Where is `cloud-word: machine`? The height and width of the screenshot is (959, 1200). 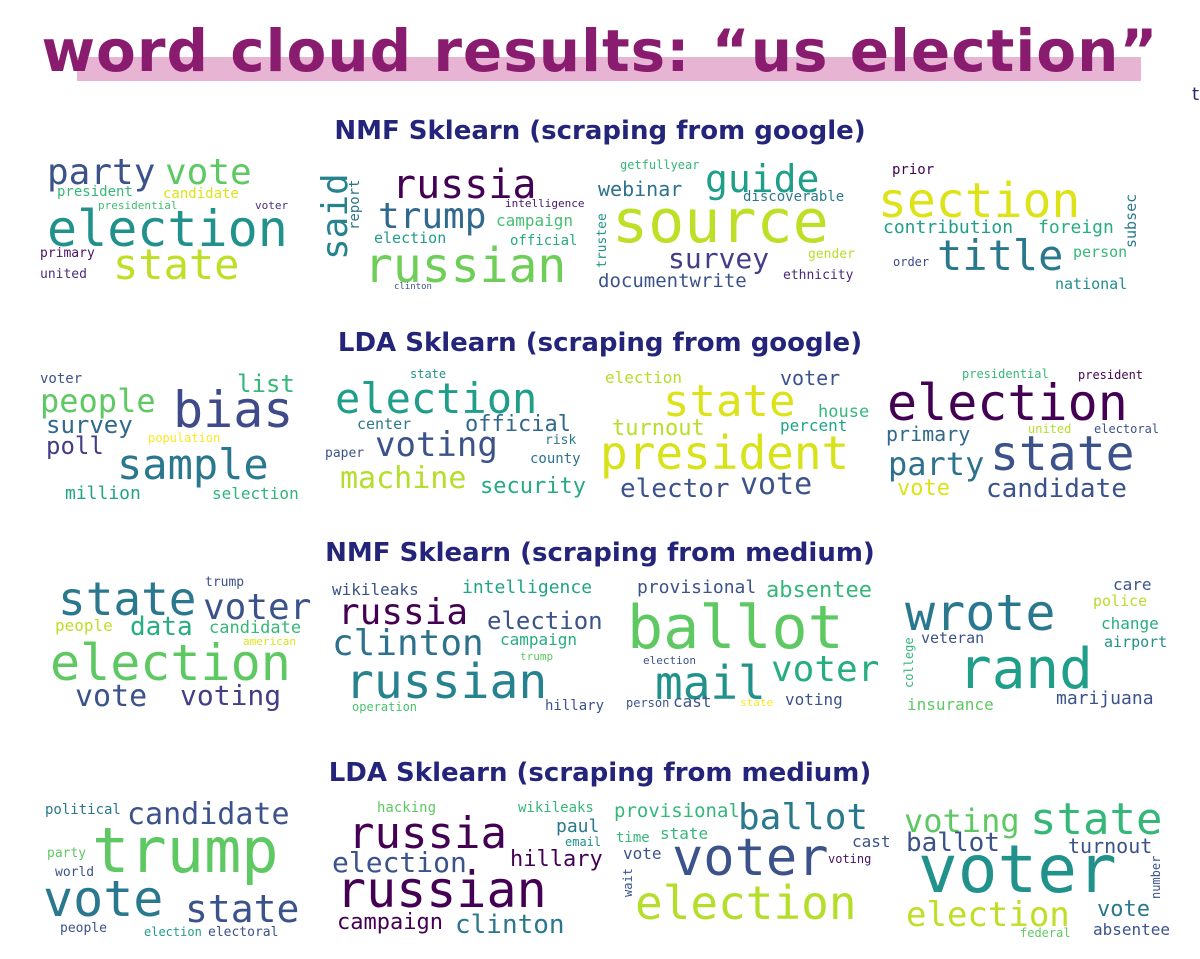
cloud-word: machine is located at coordinates (403, 478).